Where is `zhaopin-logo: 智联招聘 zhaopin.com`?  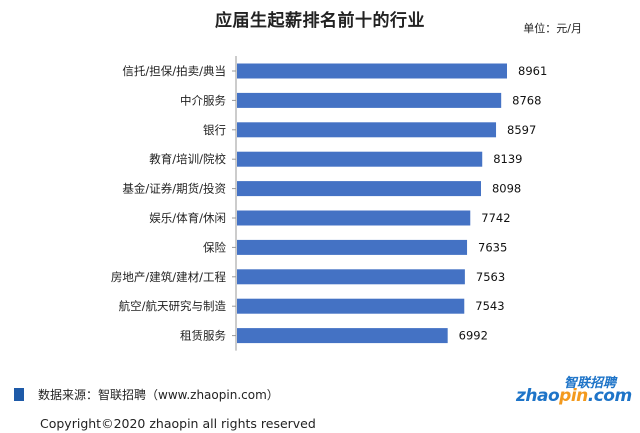
zhaopin-logo: 智联招聘 zhaopin.com is located at coordinates (574, 390).